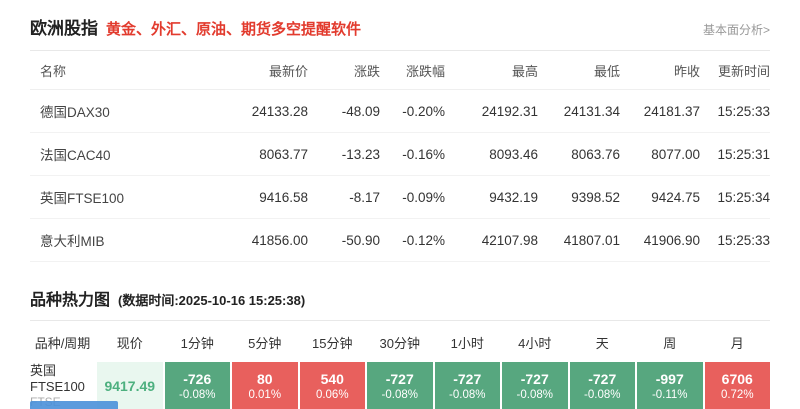  Describe the element at coordinates (344, 154) in the screenshot. I see `change-value: -13.23` at that location.